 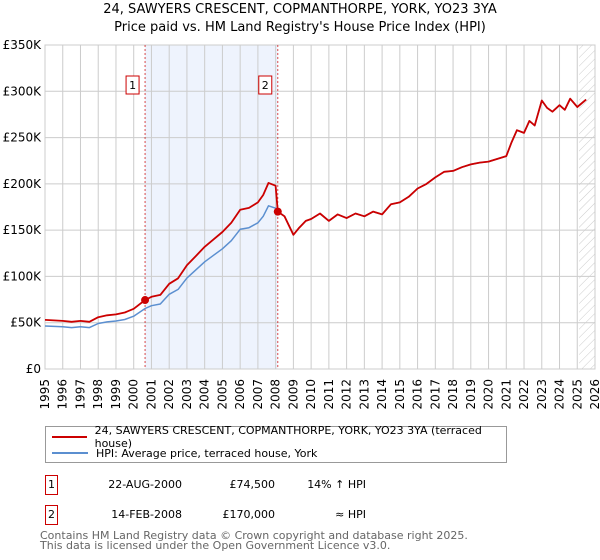 What do you see at coordinates (51, 515) in the screenshot?
I see `sale-marker: 2` at bounding box center [51, 515].